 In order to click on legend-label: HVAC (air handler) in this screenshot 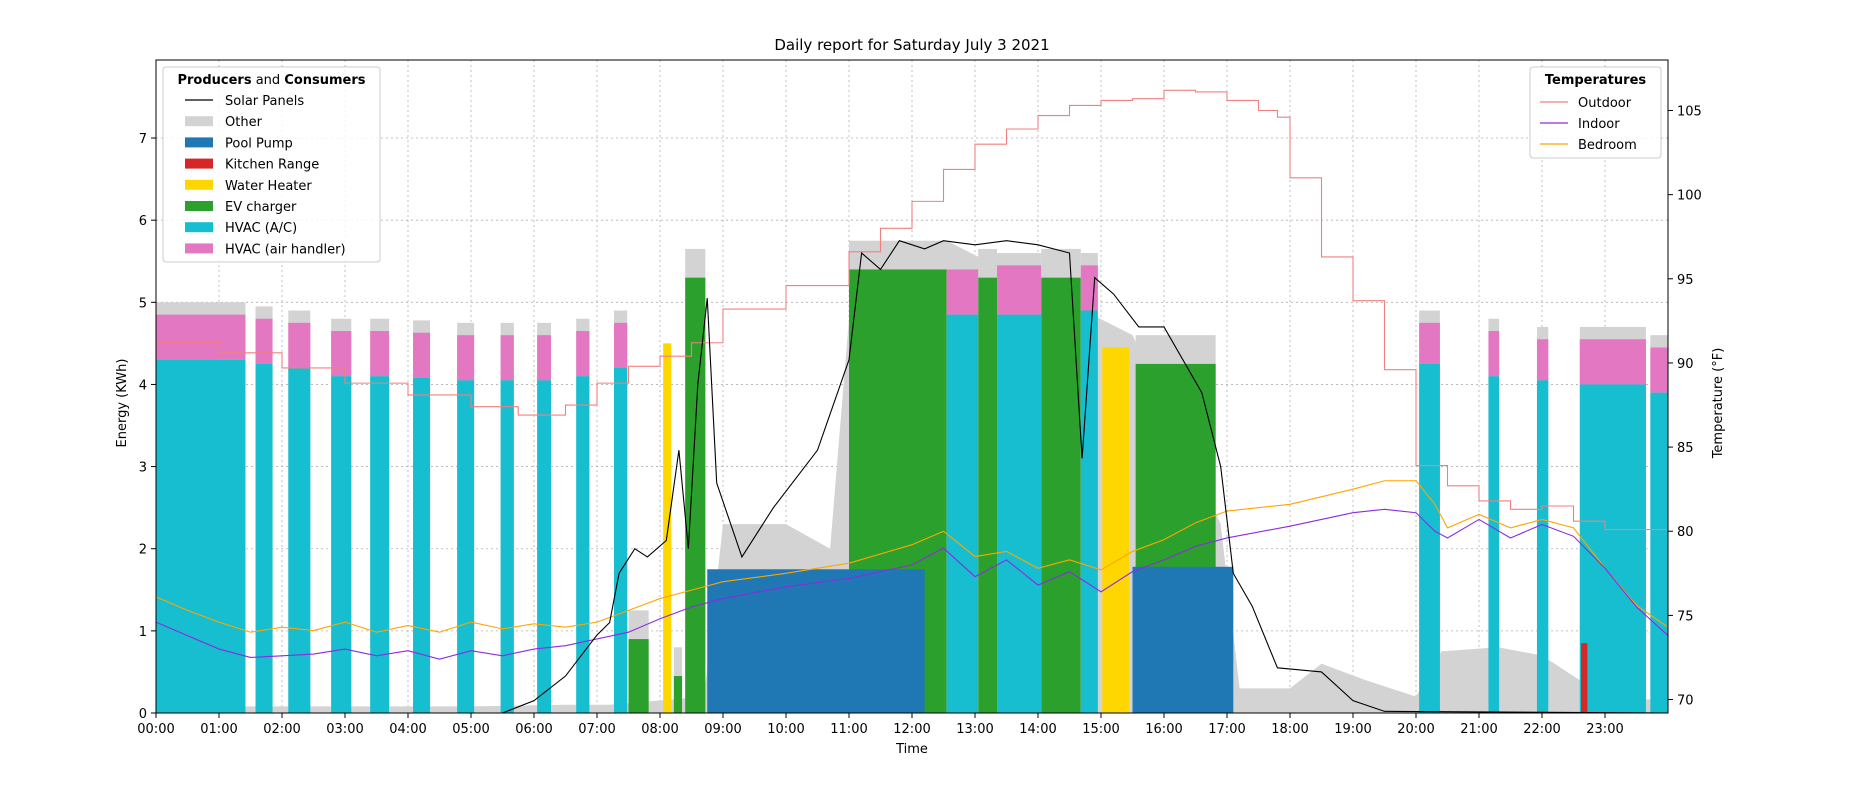, I will do `click(285, 249)`.